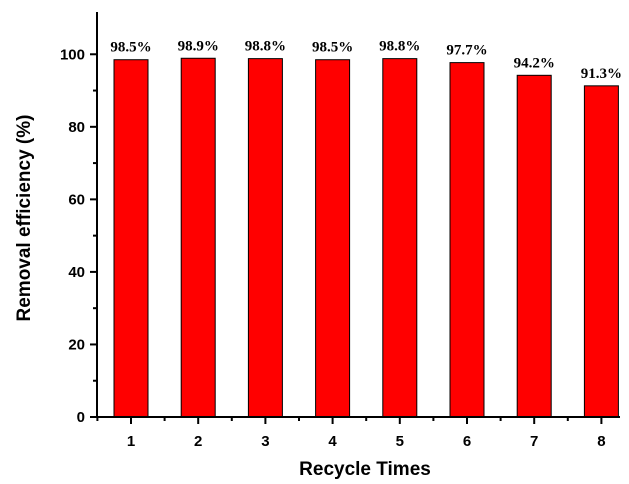  I want to click on y-tick-label: 80, so click(76, 127).